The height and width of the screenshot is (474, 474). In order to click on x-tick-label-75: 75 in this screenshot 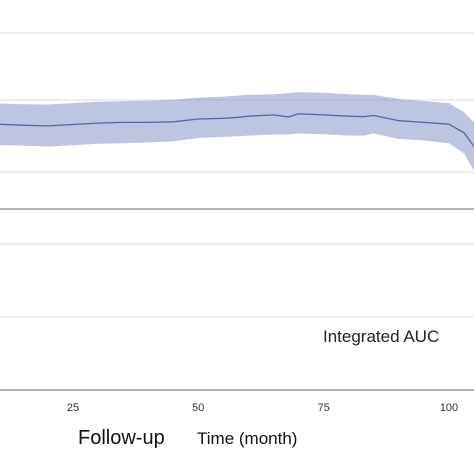, I will do `click(324, 408)`.